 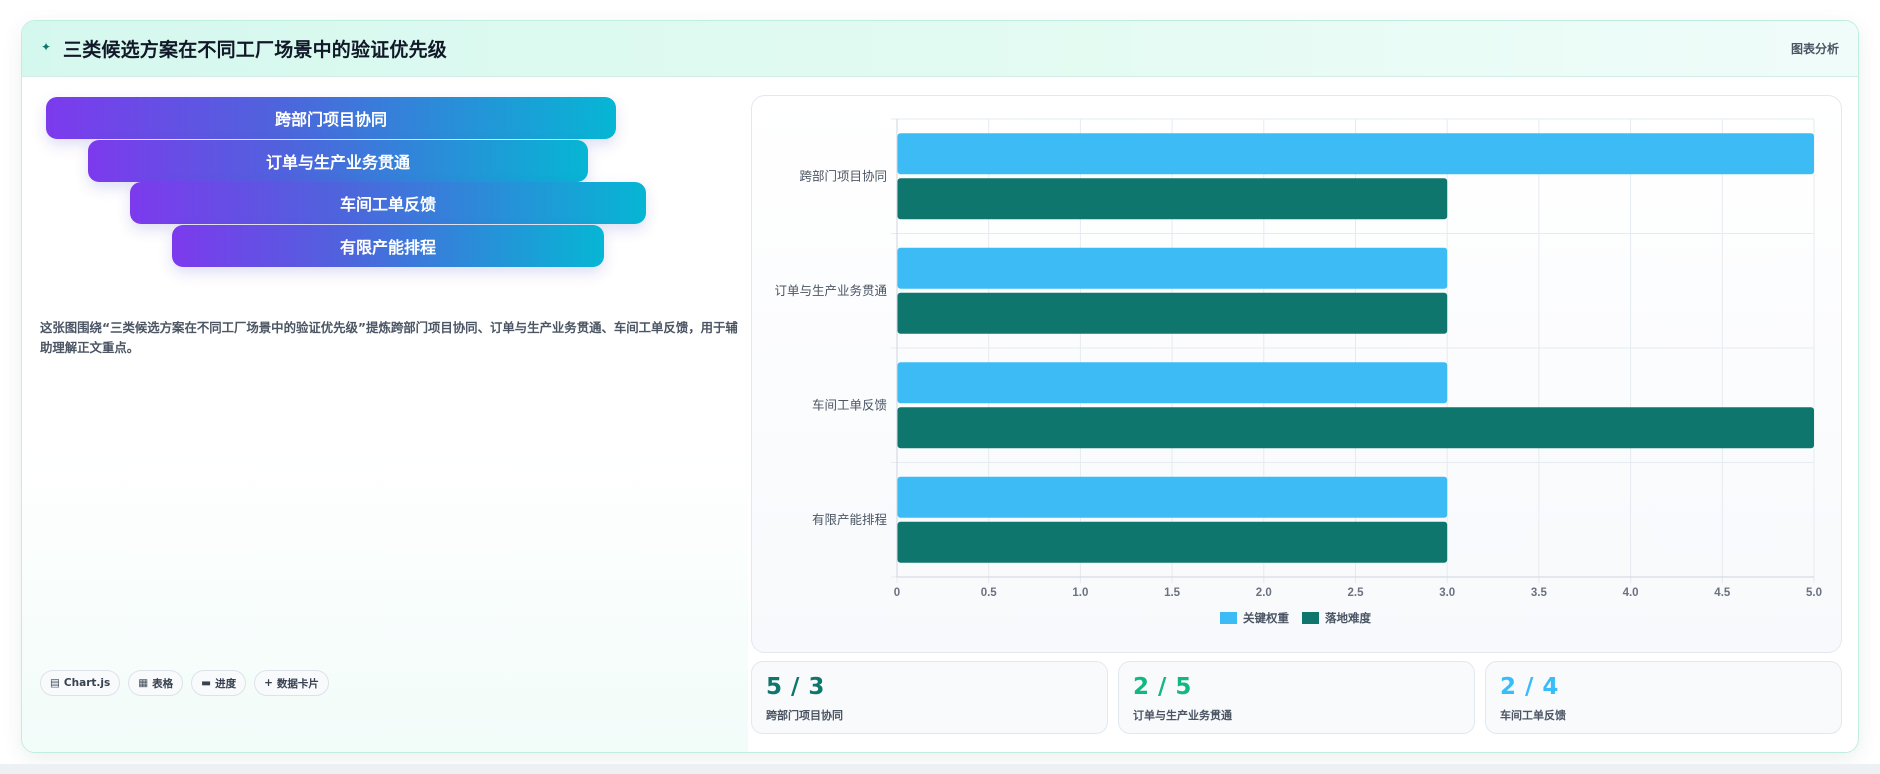 What do you see at coordinates (1080, 593) in the screenshot?
I see `x-tick-label: 1.0` at bounding box center [1080, 593].